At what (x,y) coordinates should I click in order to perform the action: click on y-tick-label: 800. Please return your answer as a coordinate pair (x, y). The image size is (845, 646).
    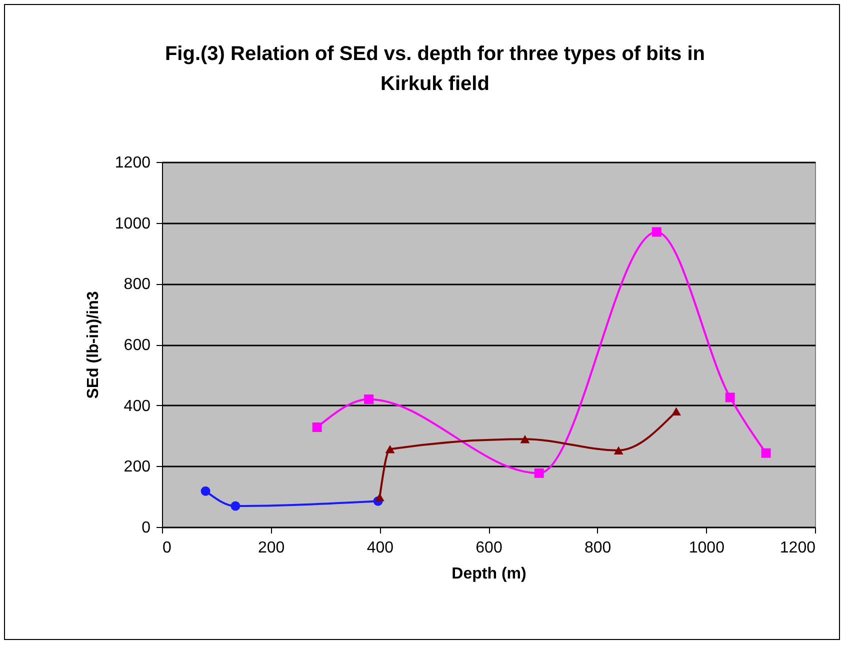
    Looking at the image, I should click on (137, 285).